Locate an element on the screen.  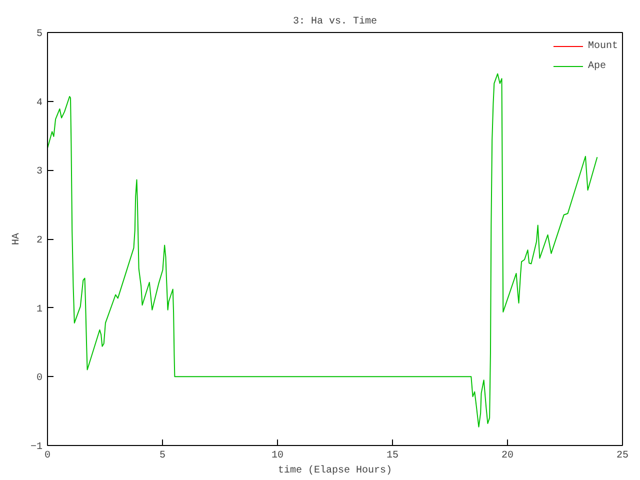
legend-label: Ape is located at coordinates (597, 66).